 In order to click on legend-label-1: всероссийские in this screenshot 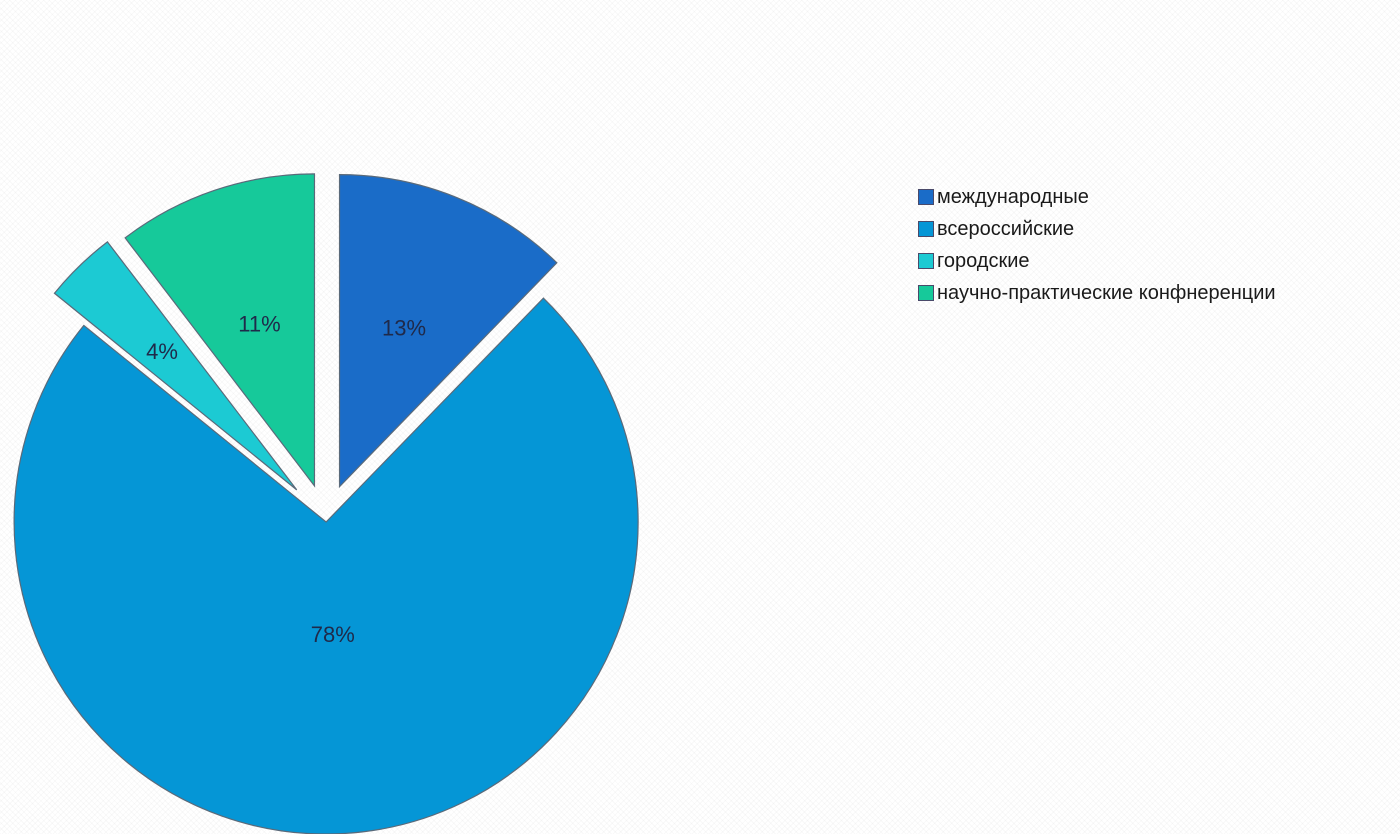, I will do `click(1006, 229)`.